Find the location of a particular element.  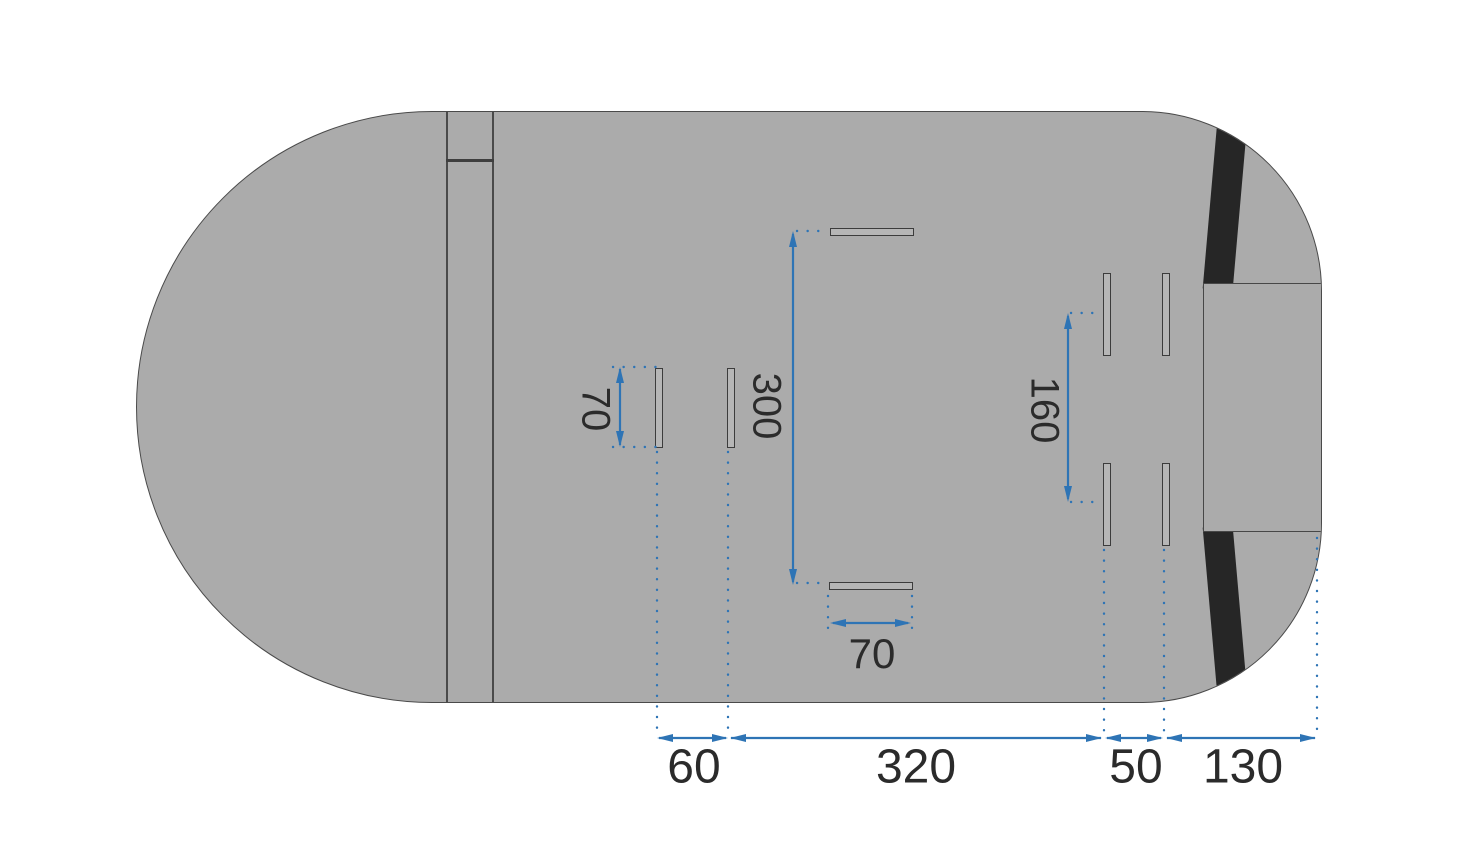

dim-label-bottom-slot-length: 70 is located at coordinates (872, 653).